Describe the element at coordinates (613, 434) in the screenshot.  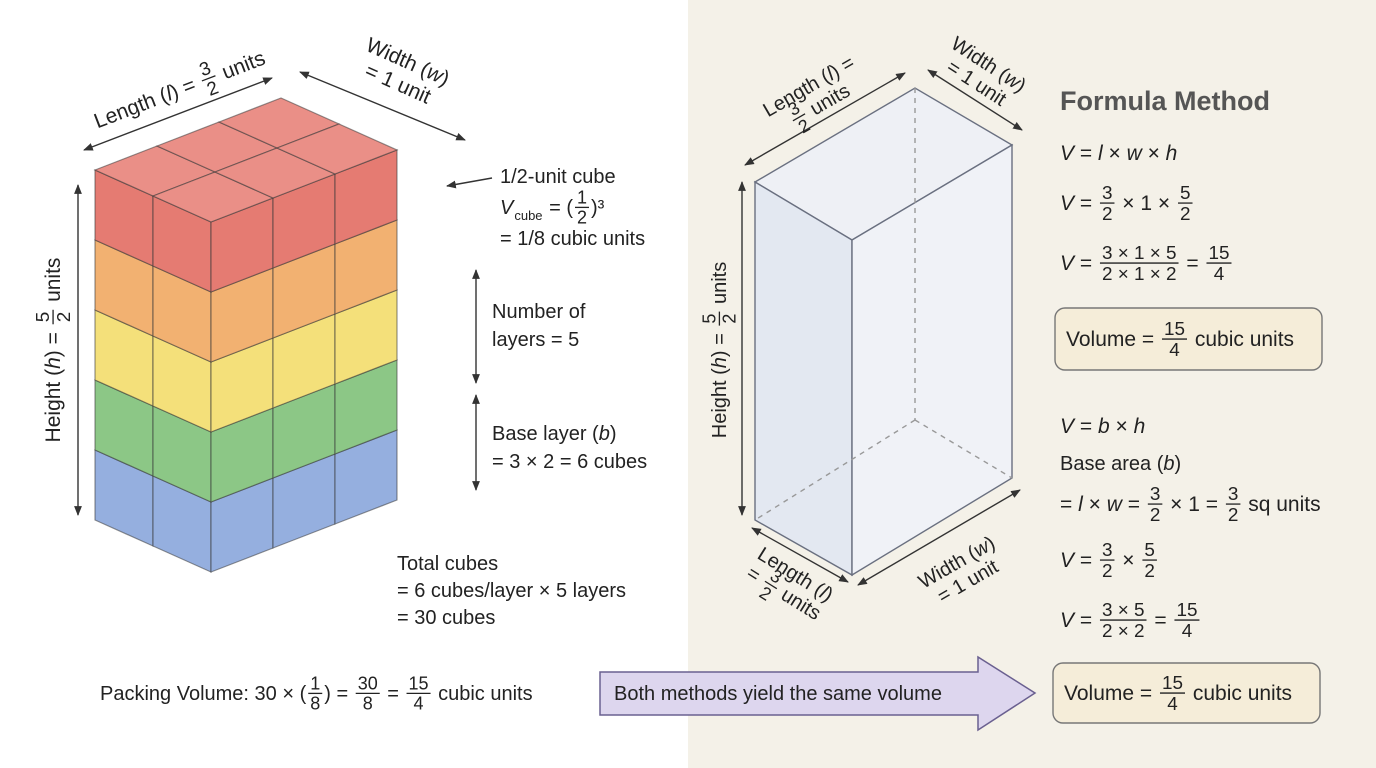
I see `text-part: )` at that location.